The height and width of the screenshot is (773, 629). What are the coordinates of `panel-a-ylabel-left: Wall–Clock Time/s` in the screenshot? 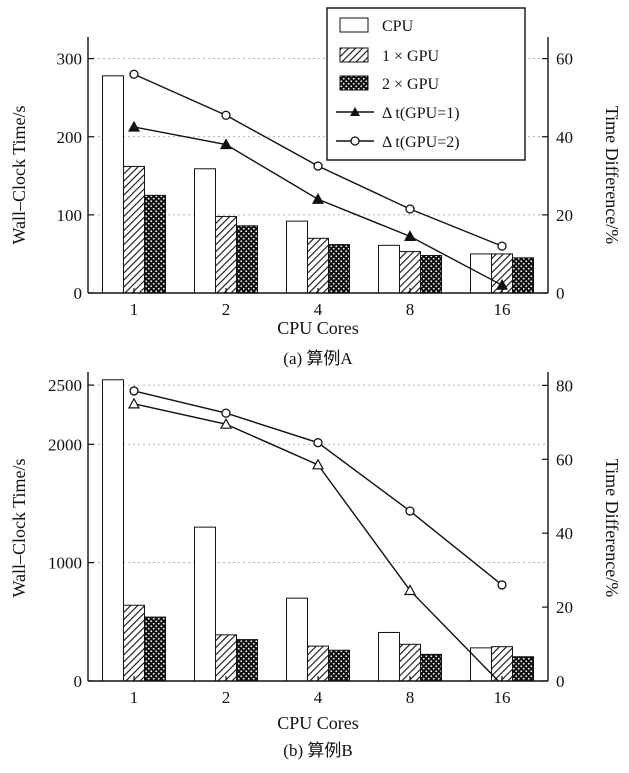 It's located at (19, 174).